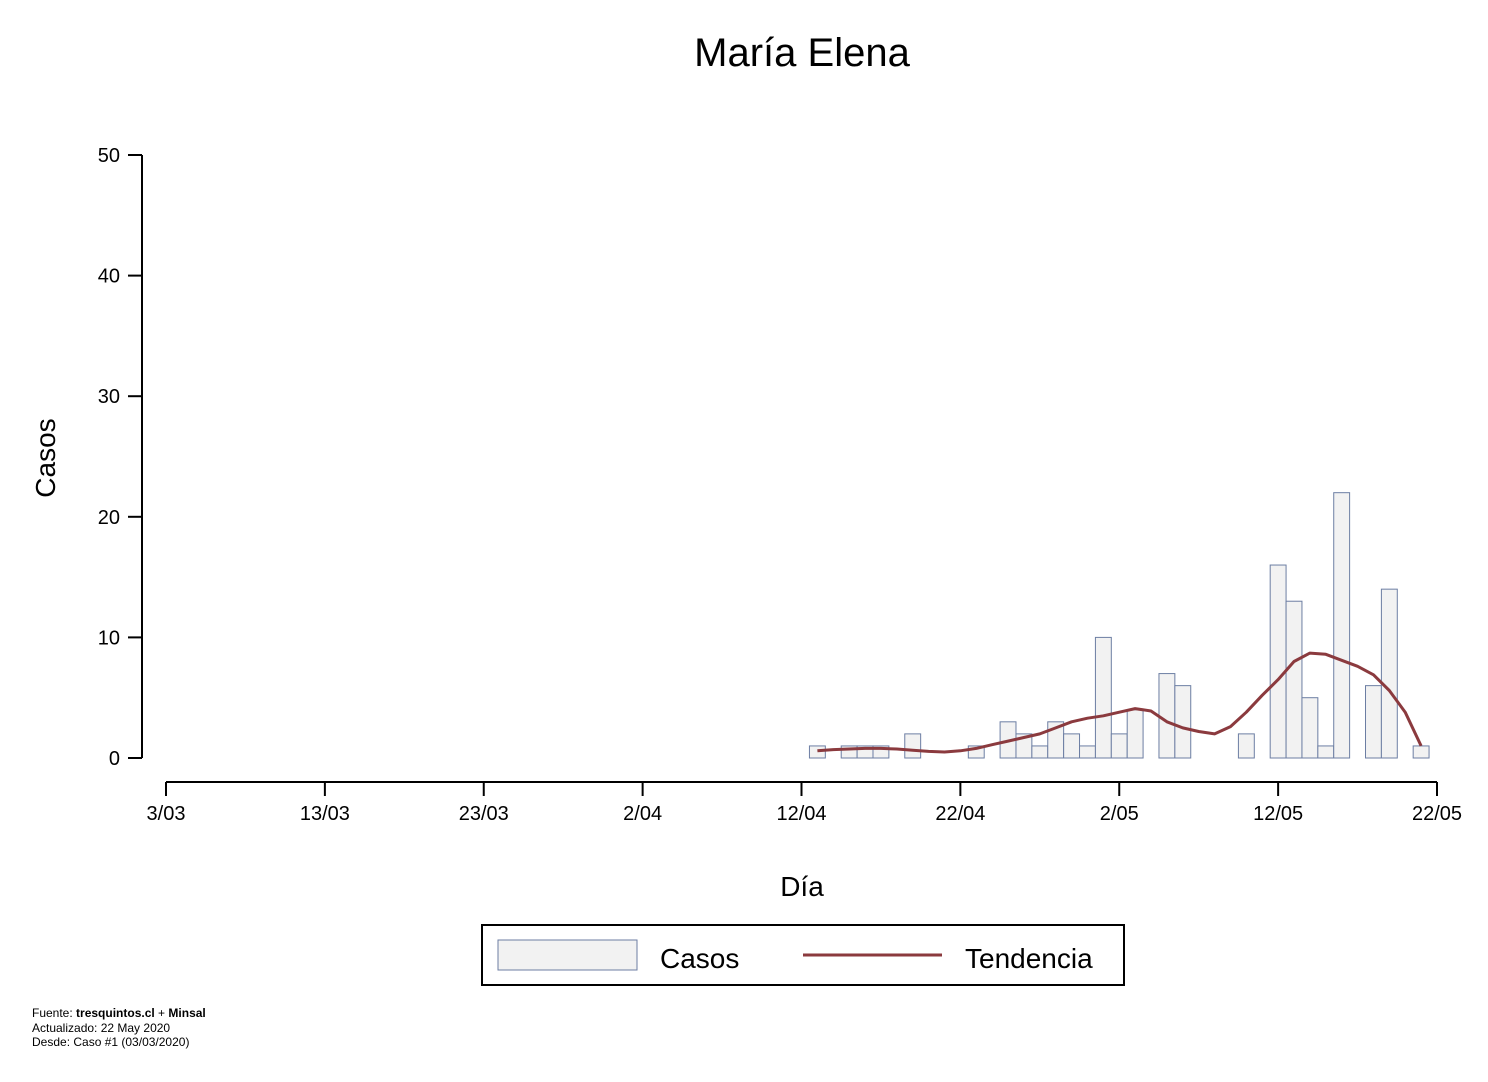 The height and width of the screenshot is (1082, 1488). Describe the element at coordinates (803, 955) in the screenshot. I see `legend: Casos Tendencia` at that location.